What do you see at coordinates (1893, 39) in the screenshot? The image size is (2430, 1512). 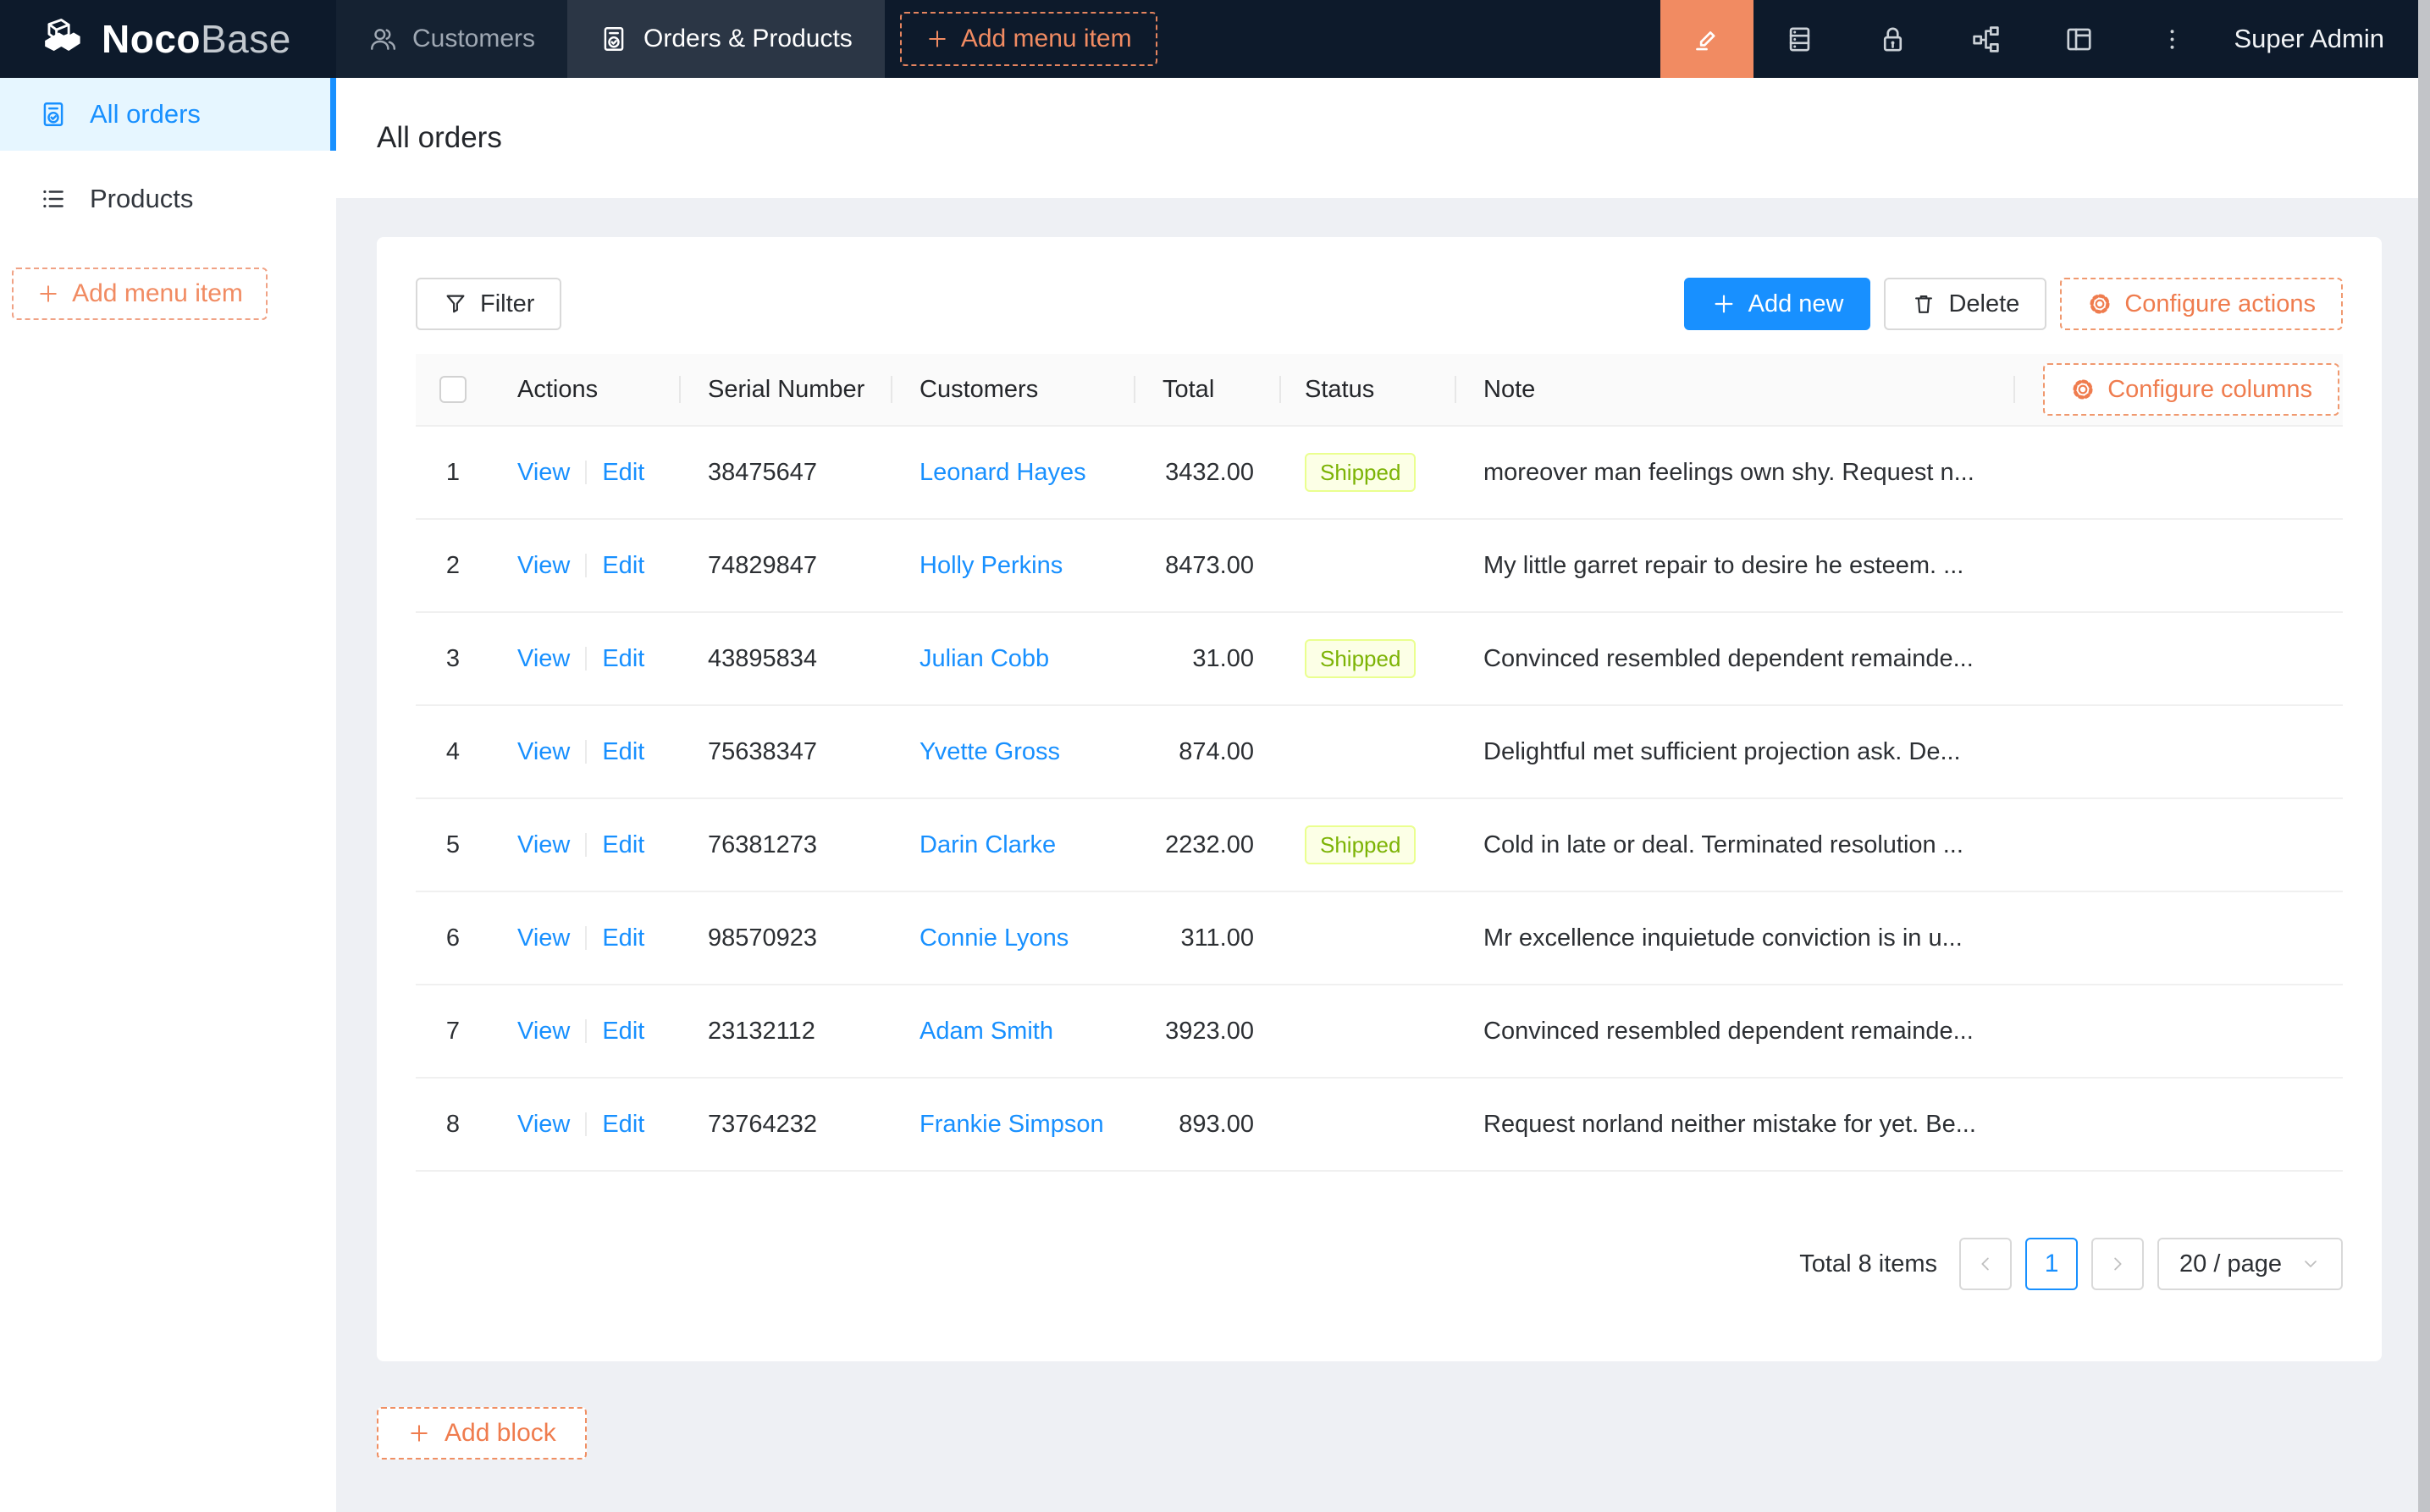 I see `permissions-button` at bounding box center [1893, 39].